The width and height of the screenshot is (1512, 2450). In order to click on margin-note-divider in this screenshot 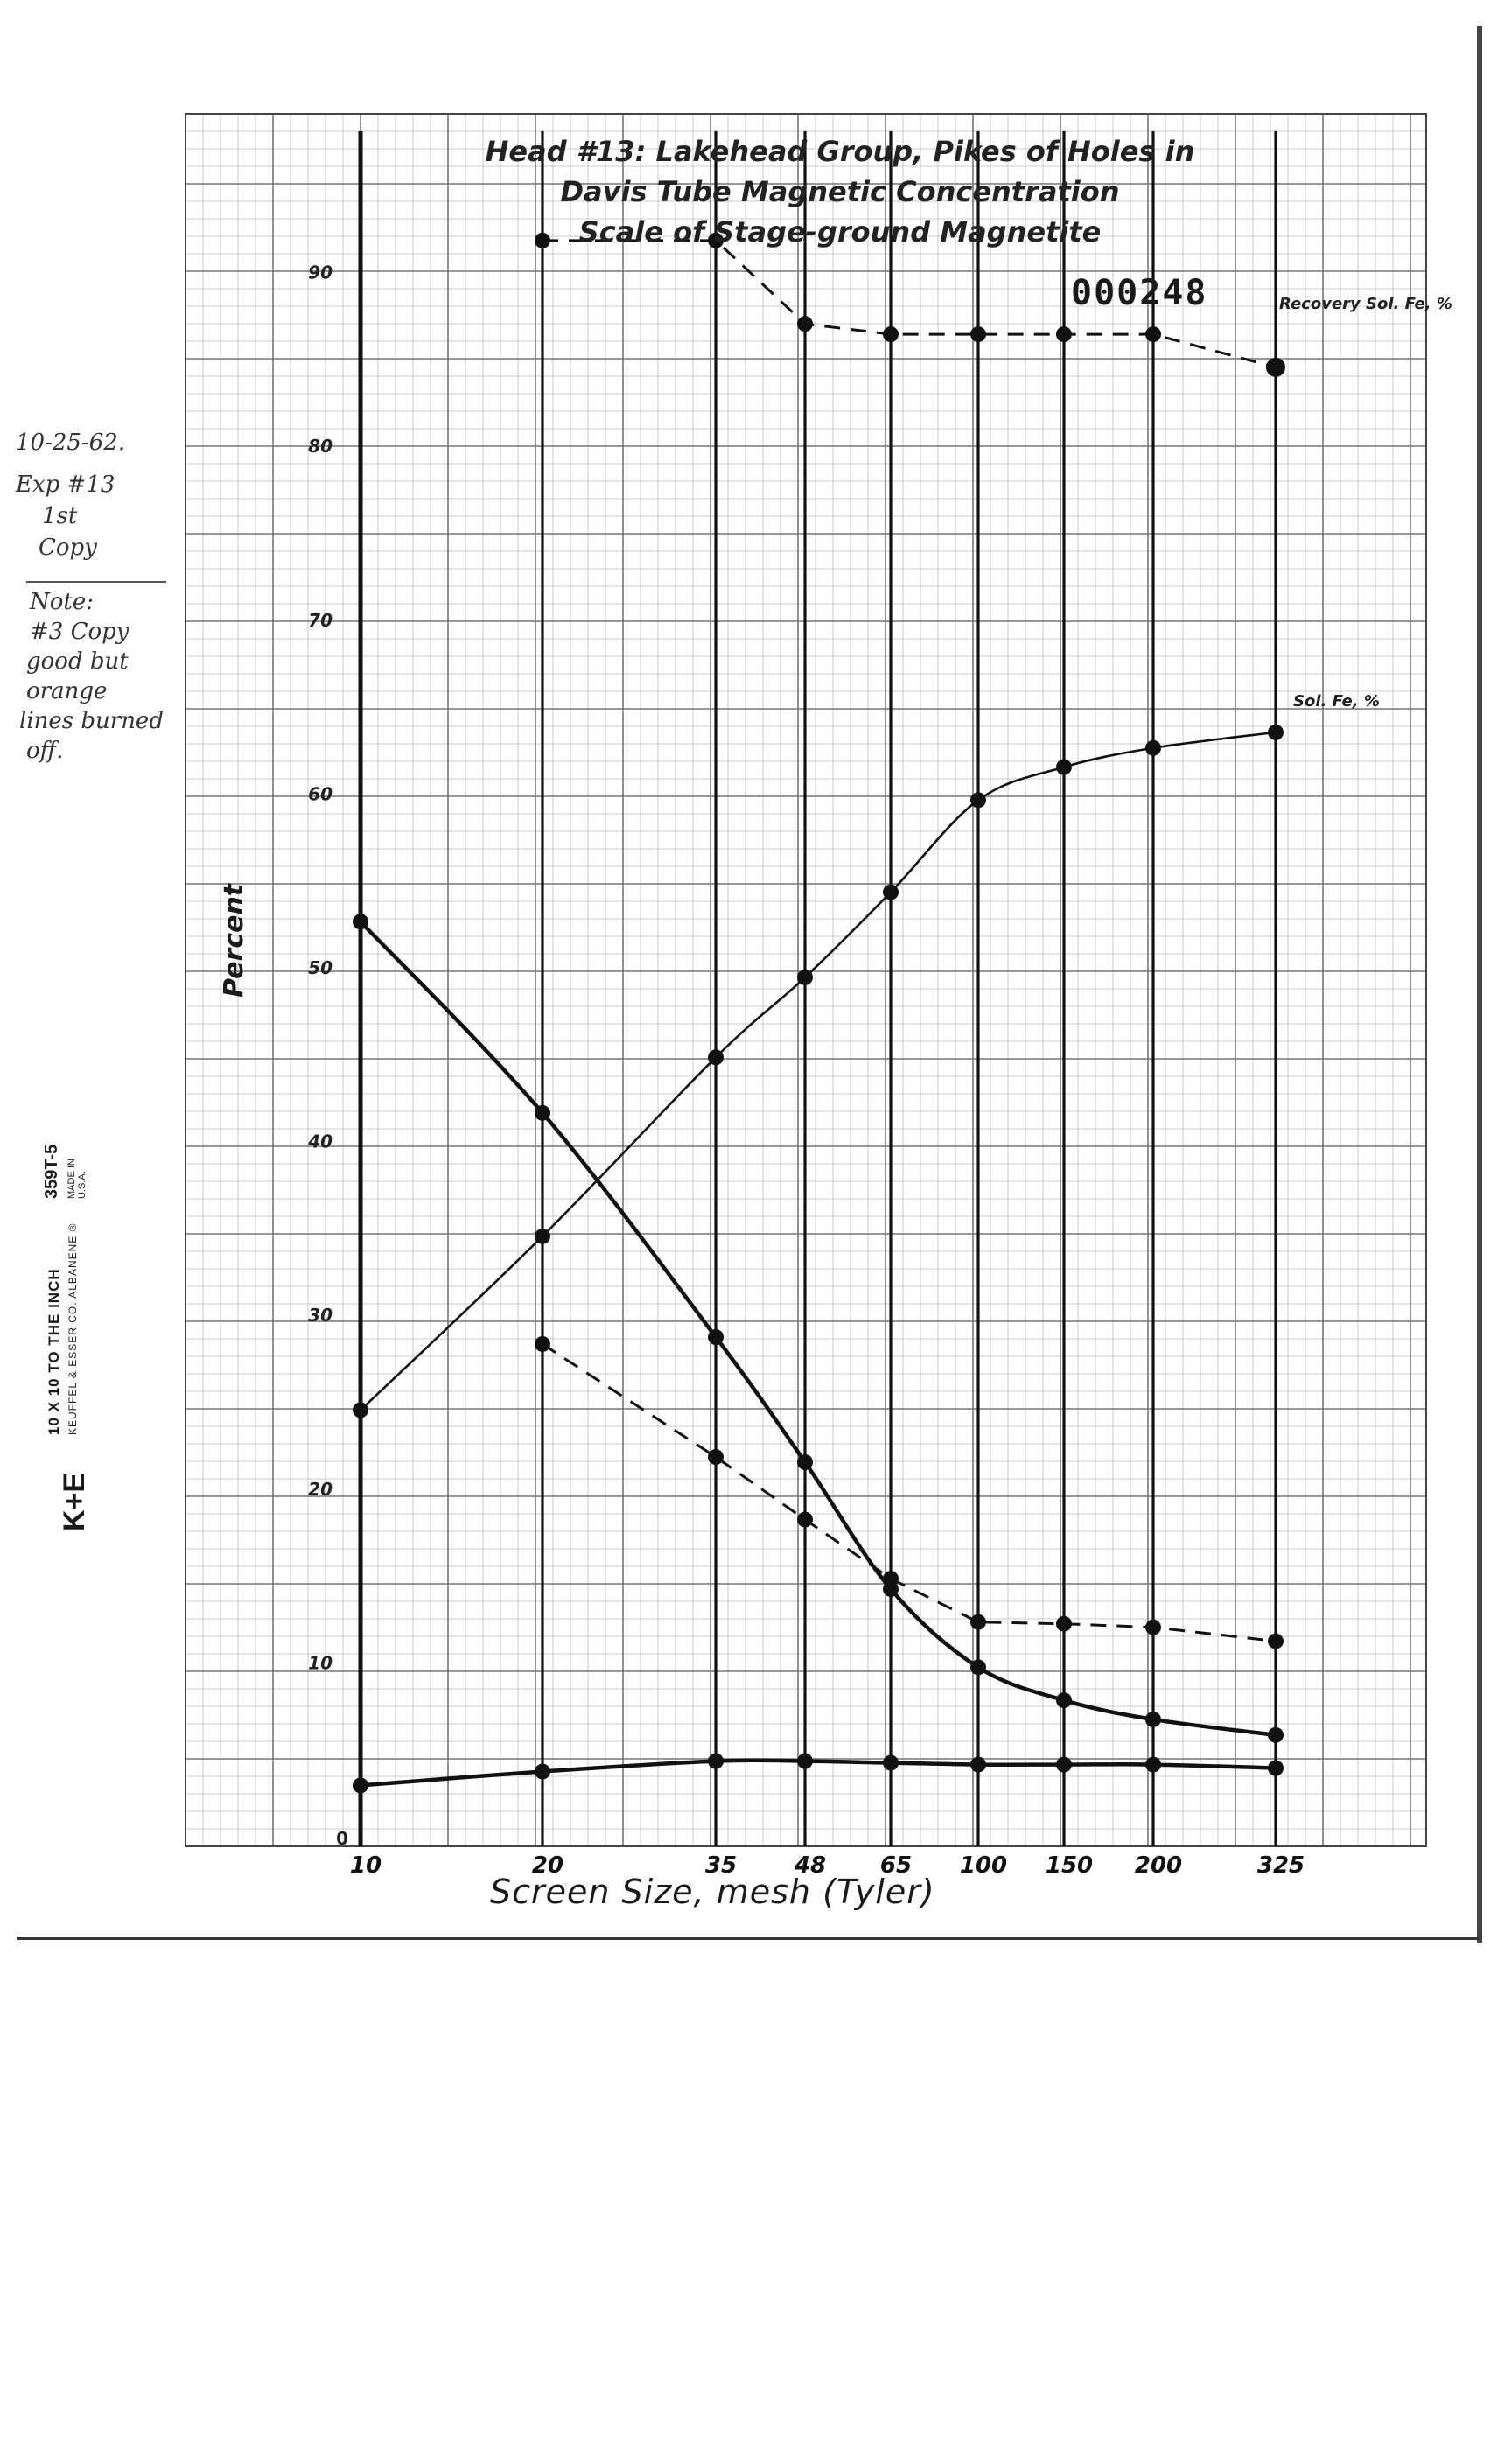, I will do `click(96, 582)`.